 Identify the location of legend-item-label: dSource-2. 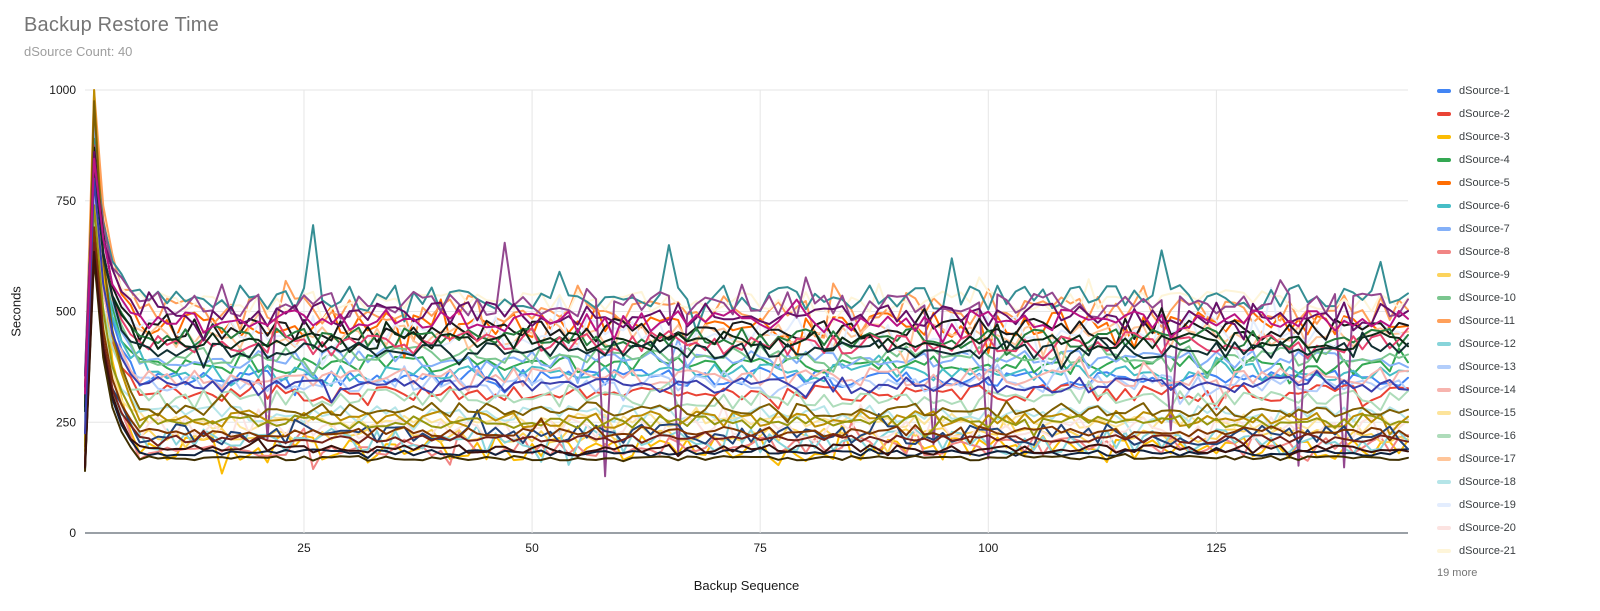
(1484, 114).